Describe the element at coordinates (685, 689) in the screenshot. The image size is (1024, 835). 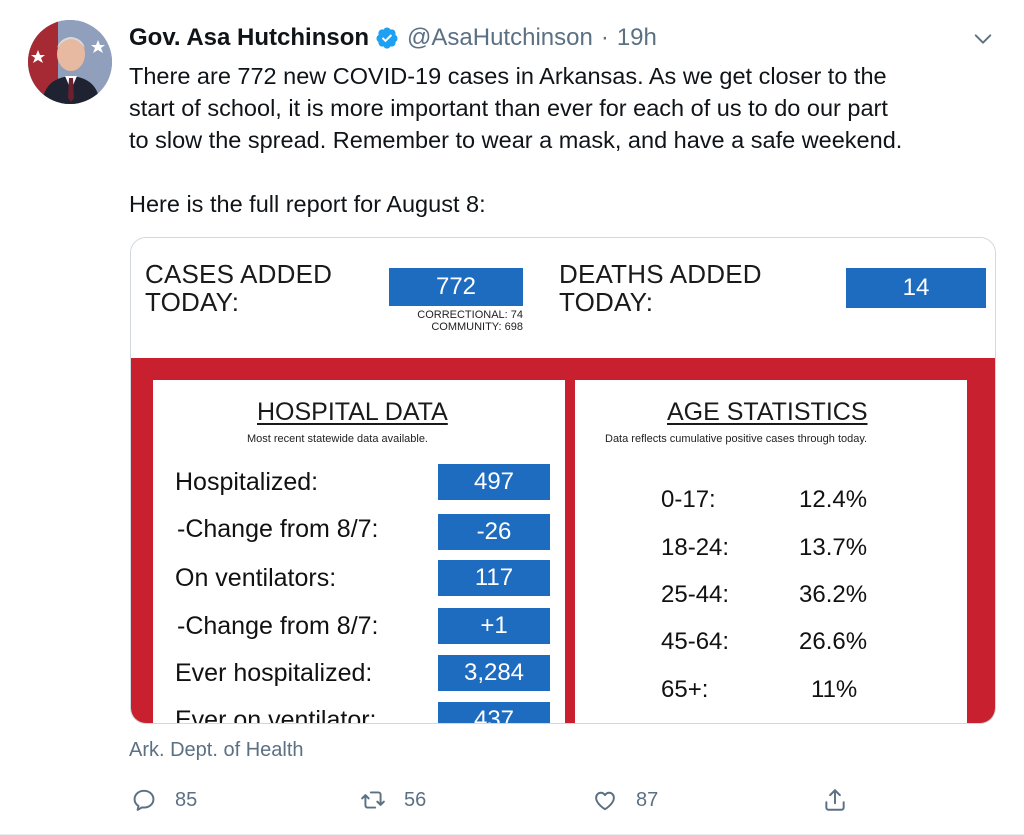
I see `age-row-label: 65+:` at that location.